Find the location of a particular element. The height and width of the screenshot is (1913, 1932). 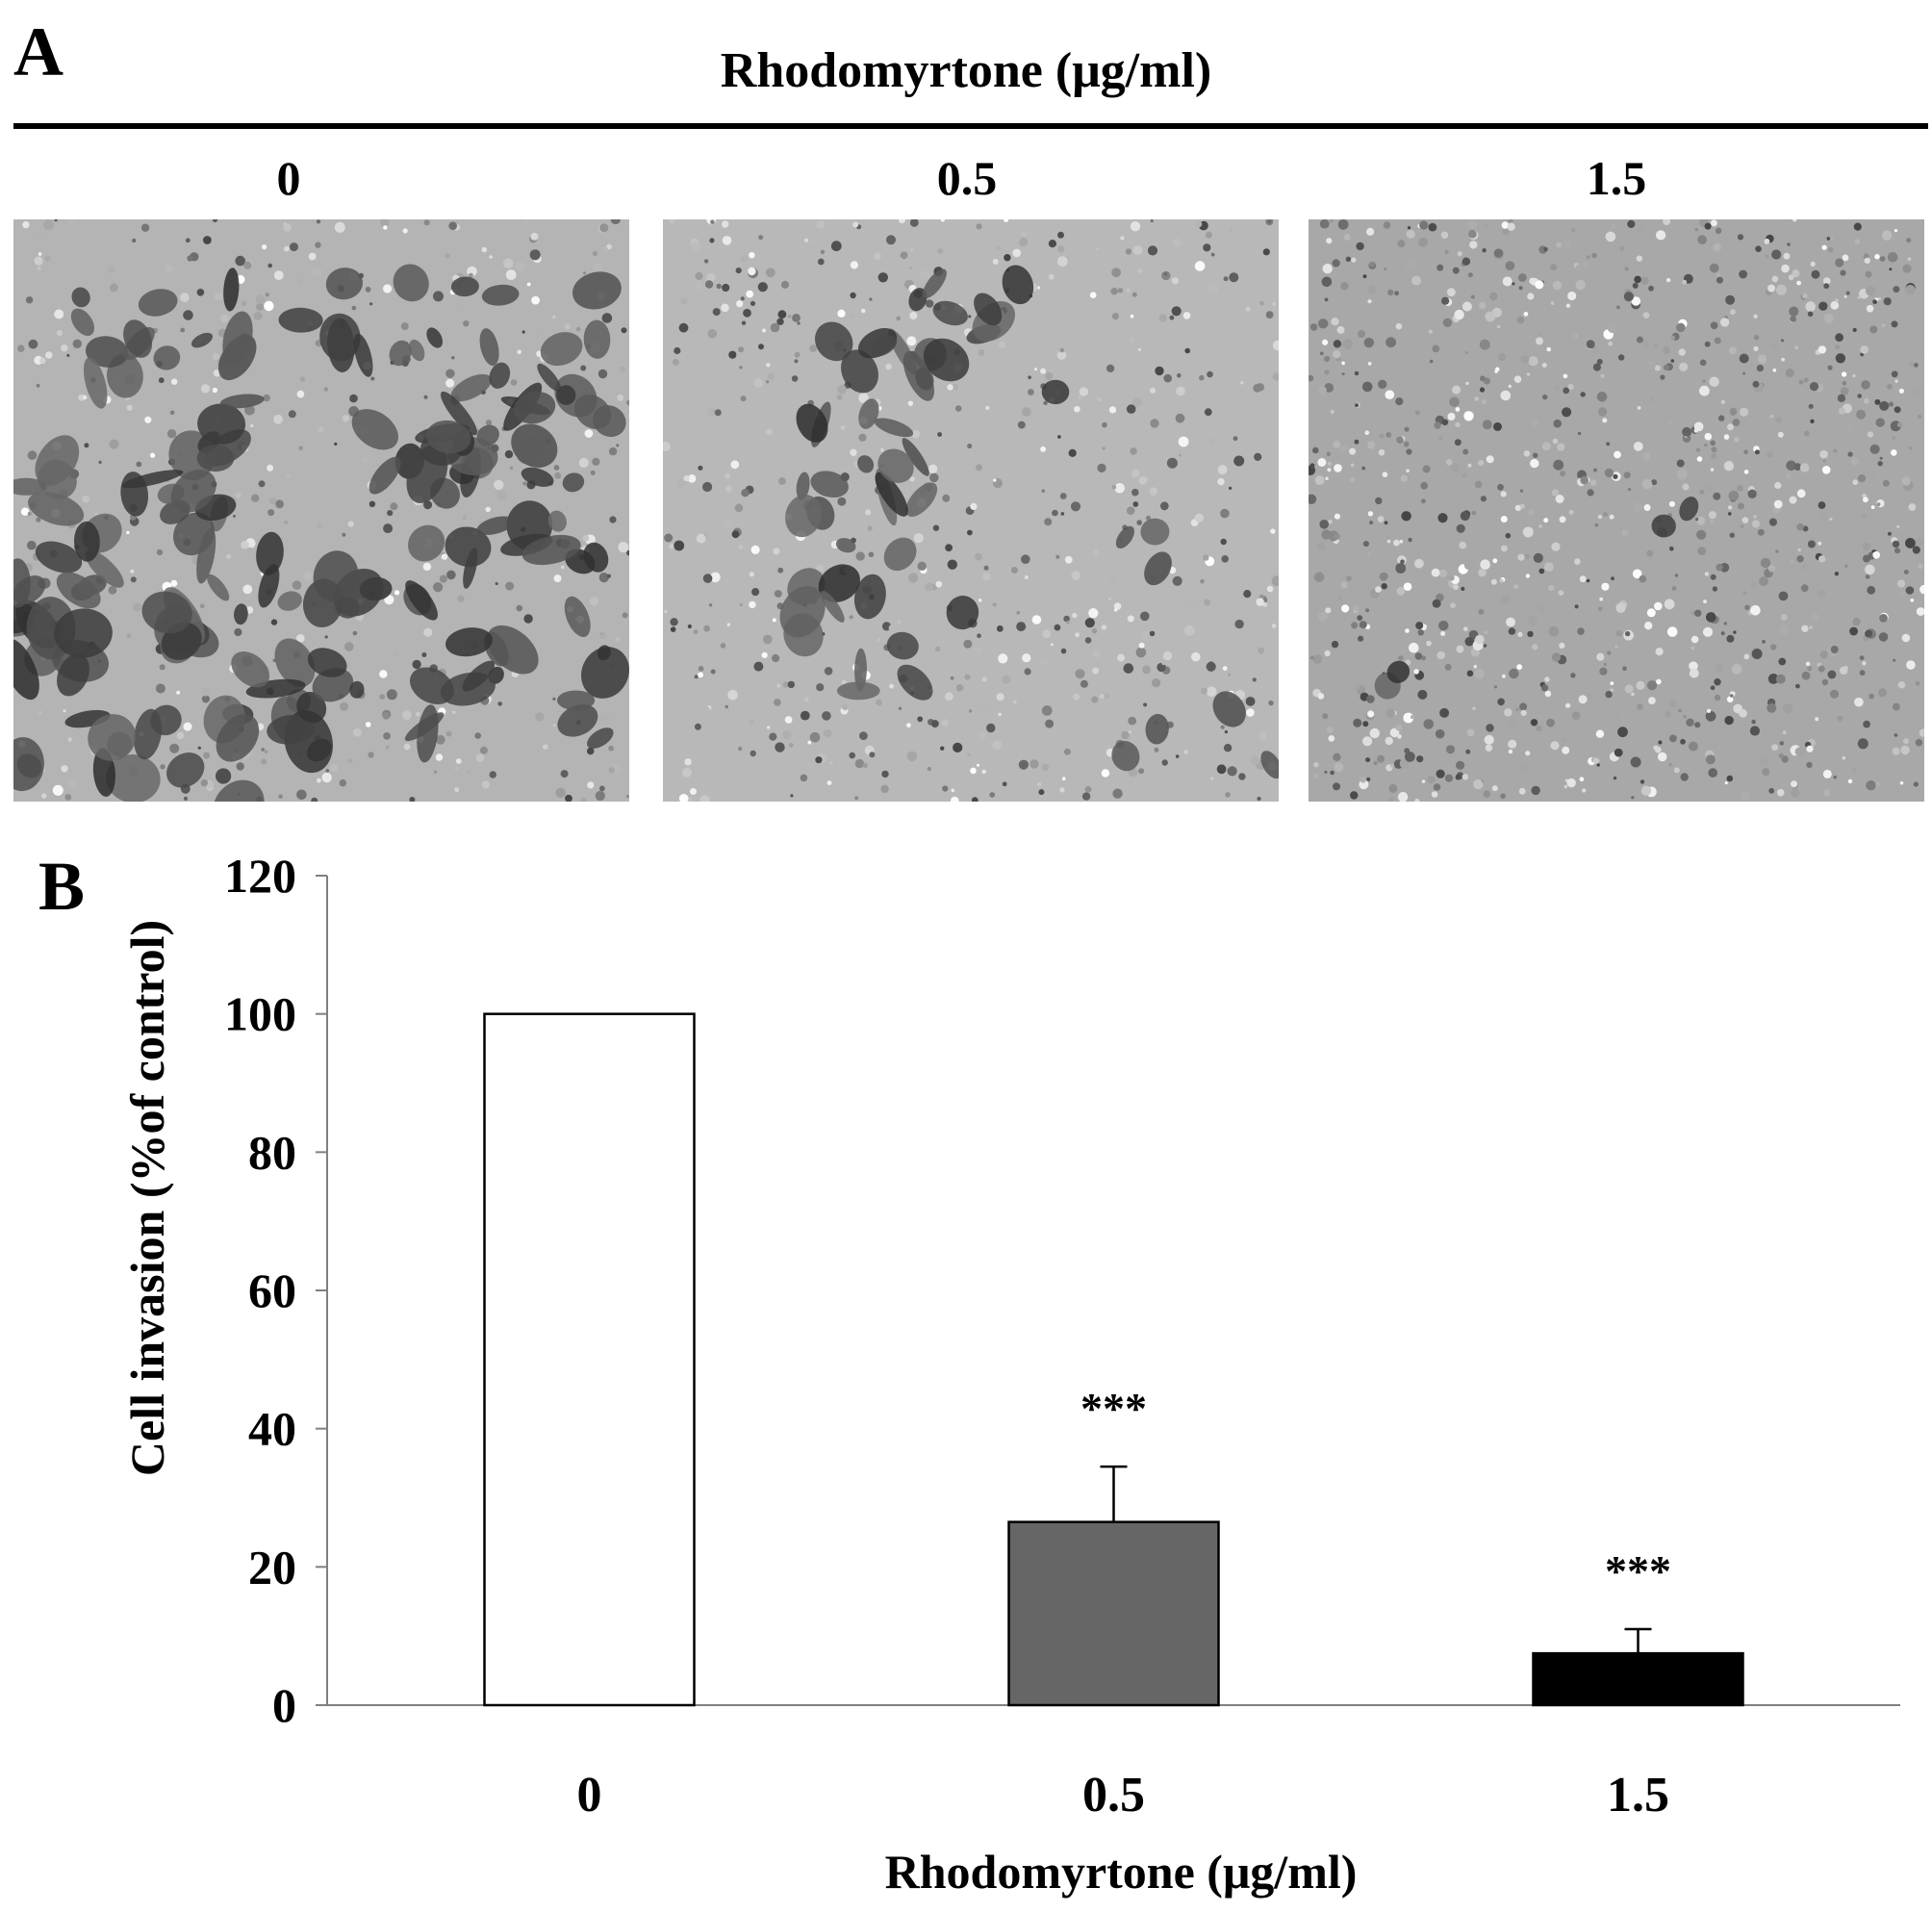

y-tick-label: 0 is located at coordinates (284, 1705).